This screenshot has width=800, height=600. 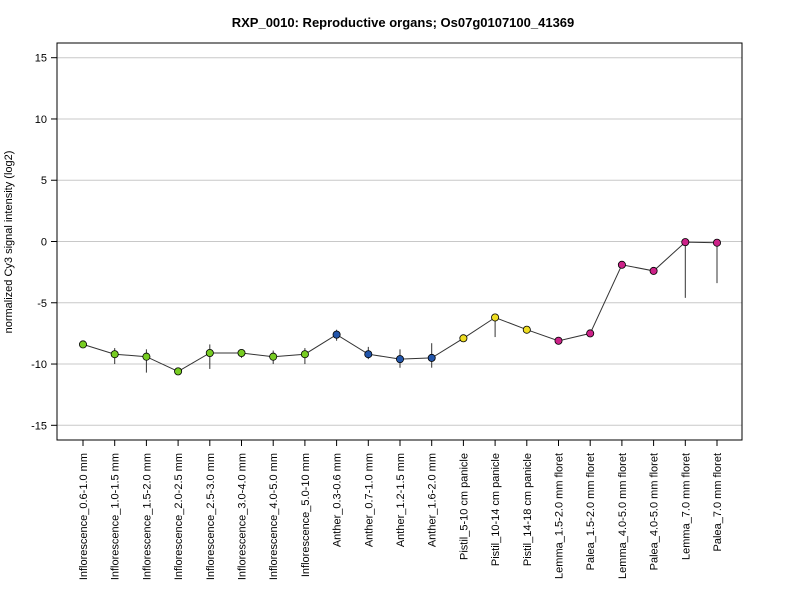 I want to click on x-tick-label: Pistil_10-14 cm panicle, so click(x=496, y=509).